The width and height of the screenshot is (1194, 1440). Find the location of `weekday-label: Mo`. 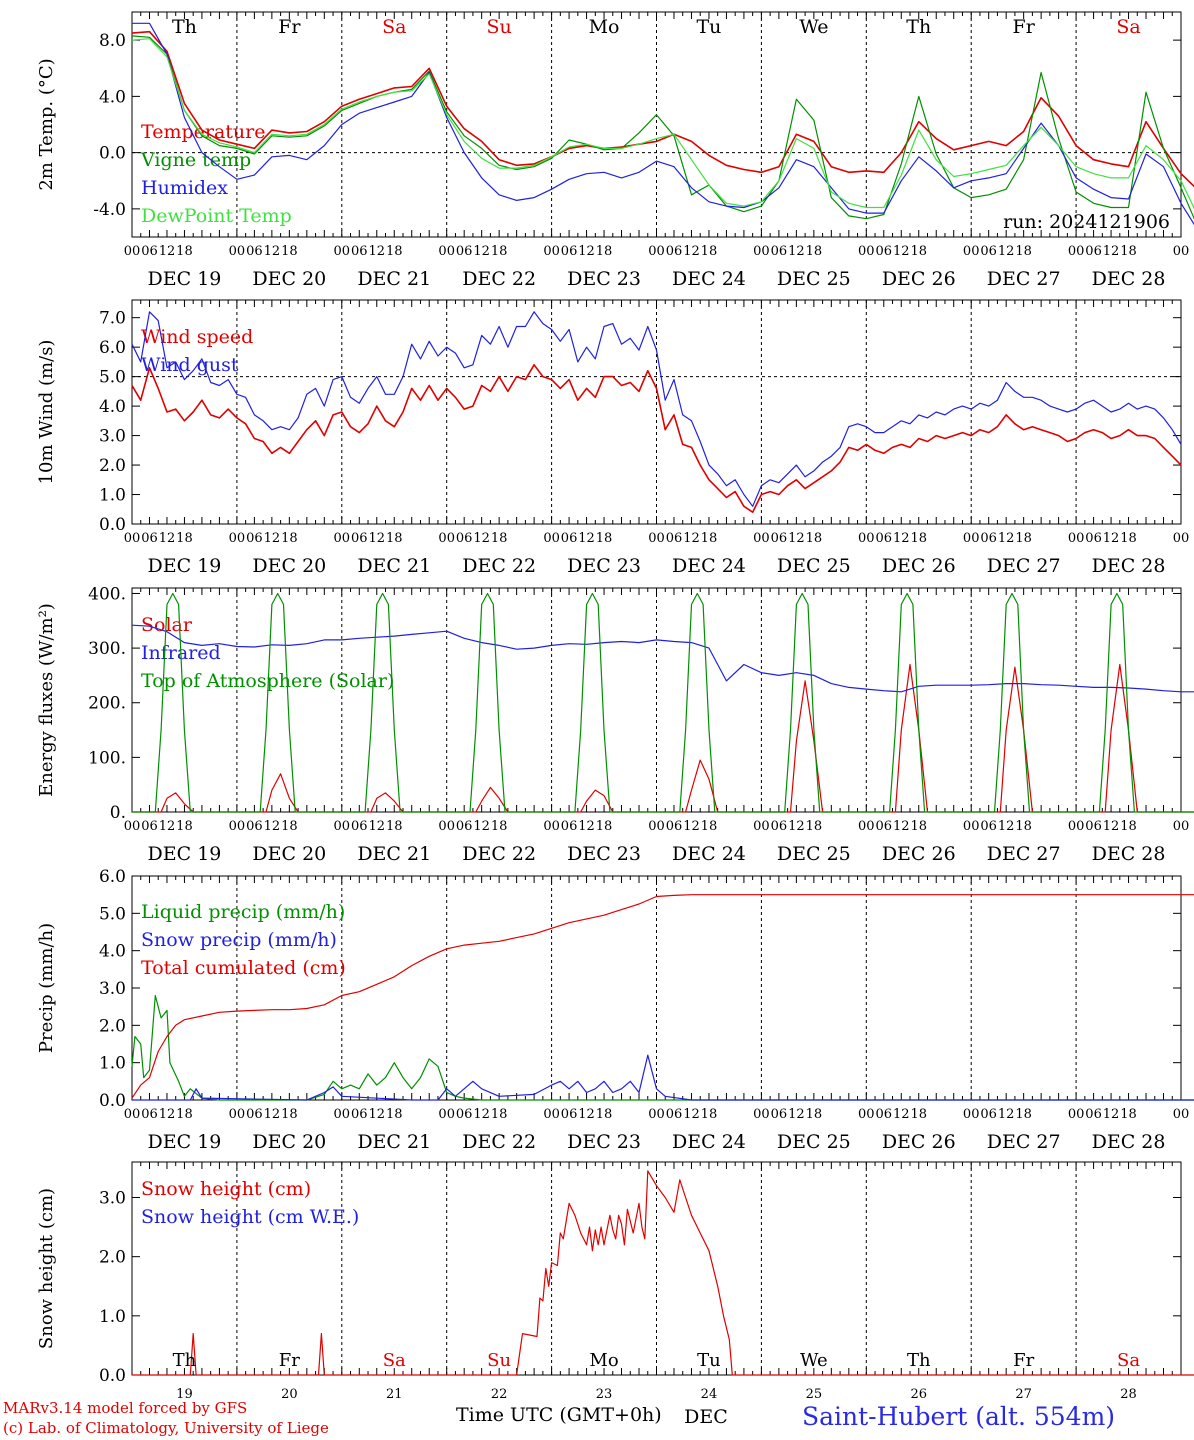

weekday-label: Mo is located at coordinates (604, 27).